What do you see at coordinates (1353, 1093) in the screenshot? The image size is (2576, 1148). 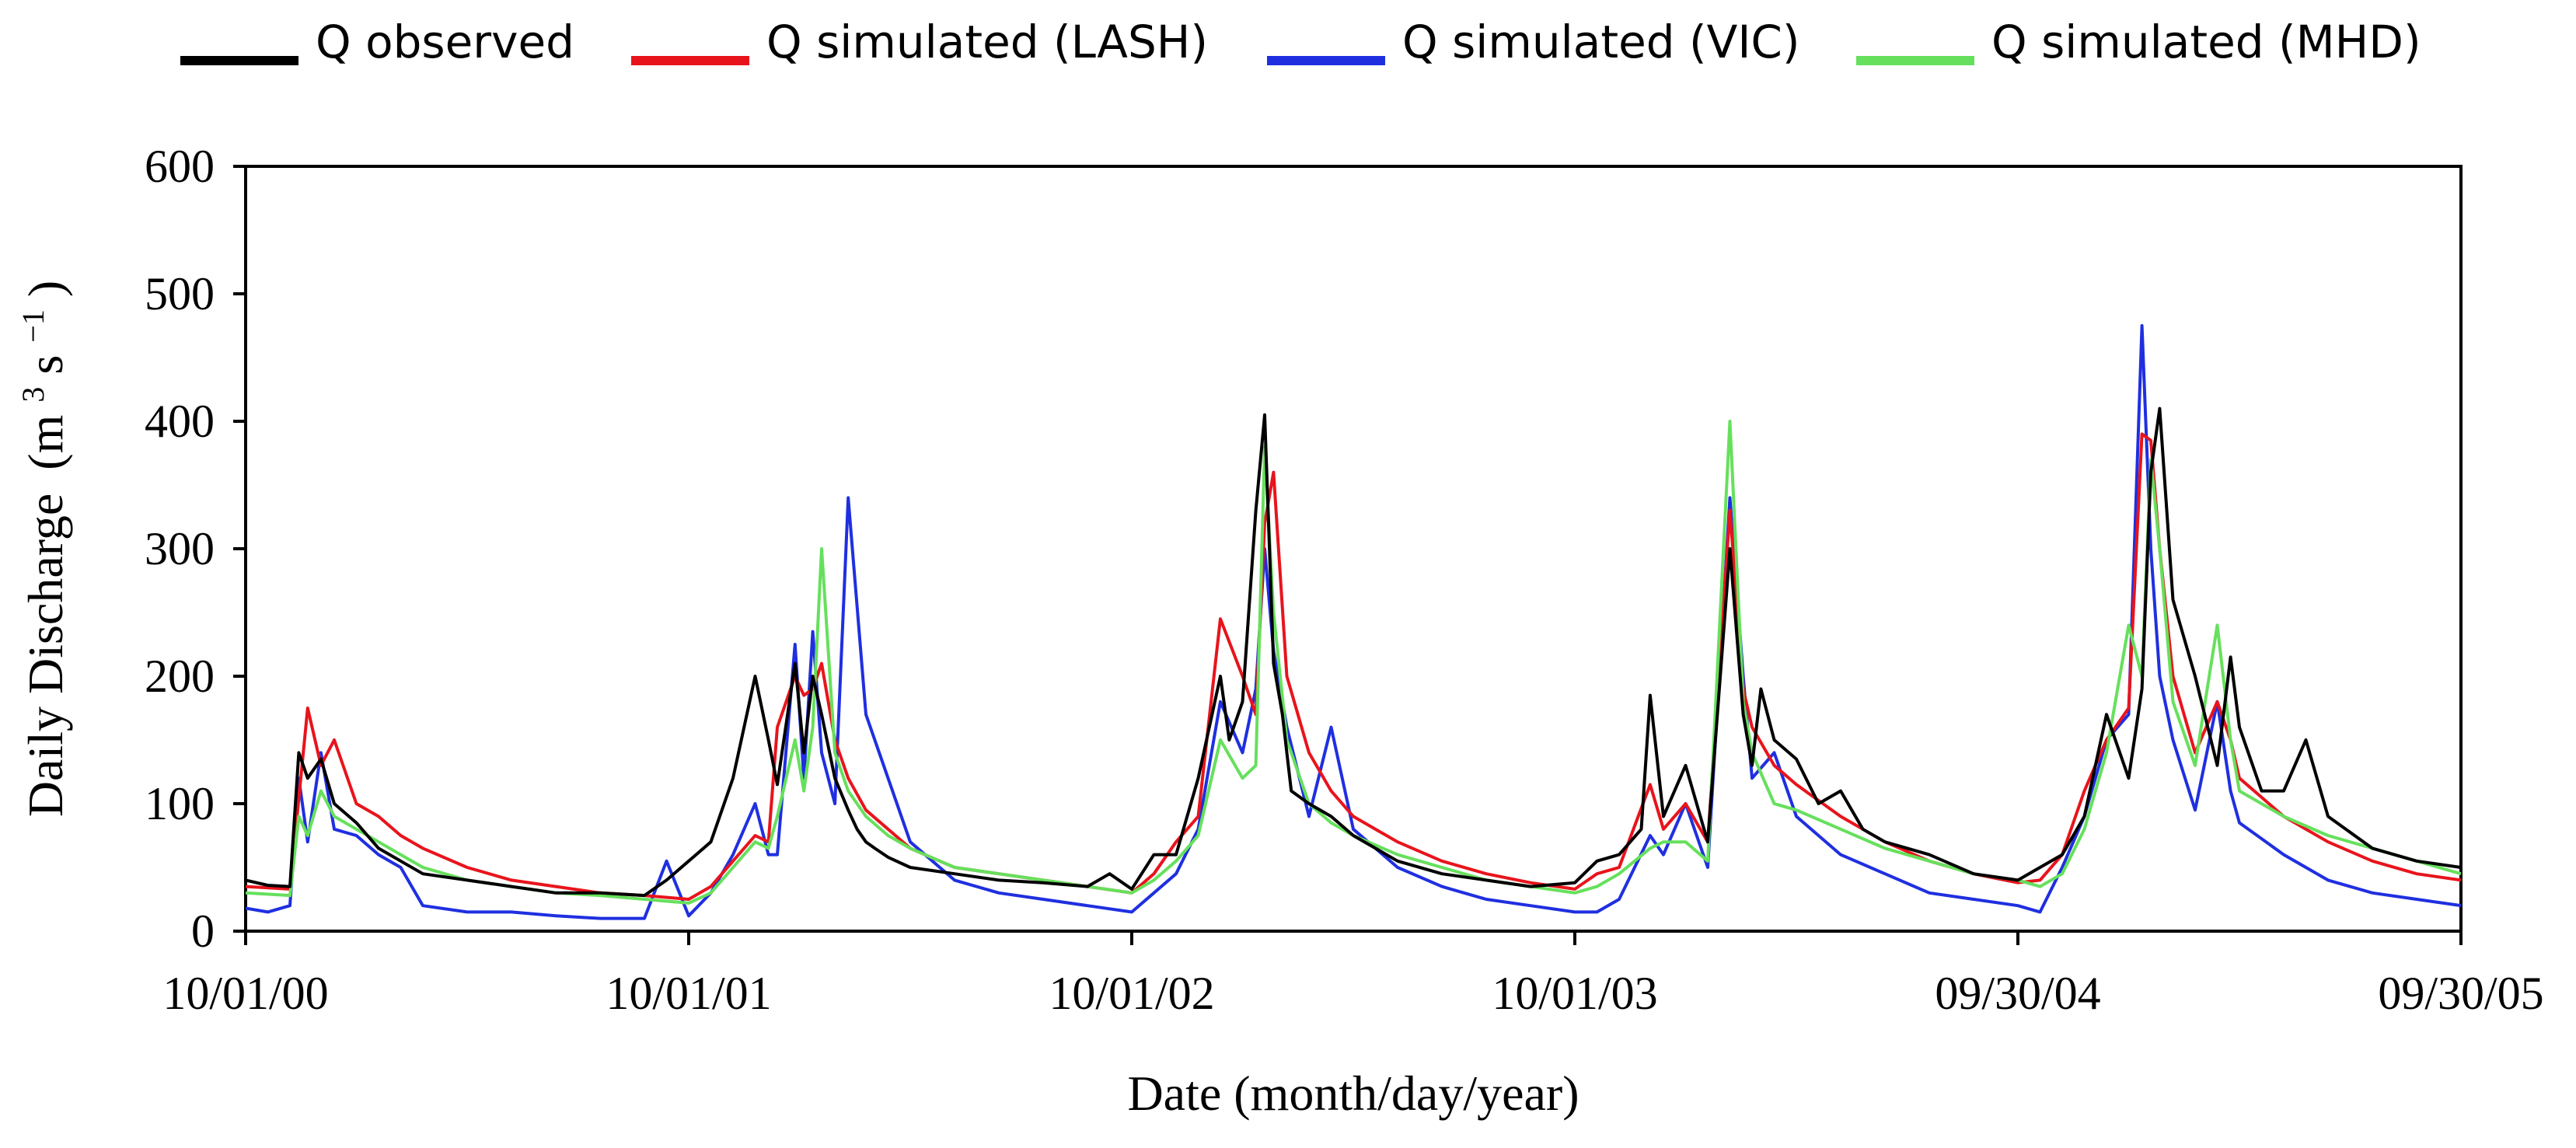 I see `x-axis-title: Date (month/day/year)` at bounding box center [1353, 1093].